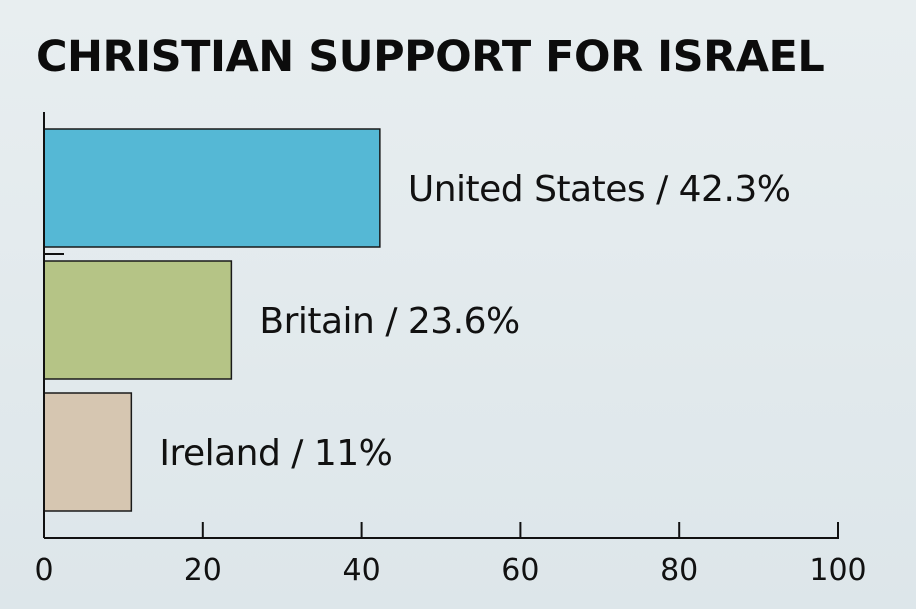 The width and height of the screenshot is (916, 609). What do you see at coordinates (520, 570) in the screenshot?
I see `x-tick-label-60: 60` at bounding box center [520, 570].